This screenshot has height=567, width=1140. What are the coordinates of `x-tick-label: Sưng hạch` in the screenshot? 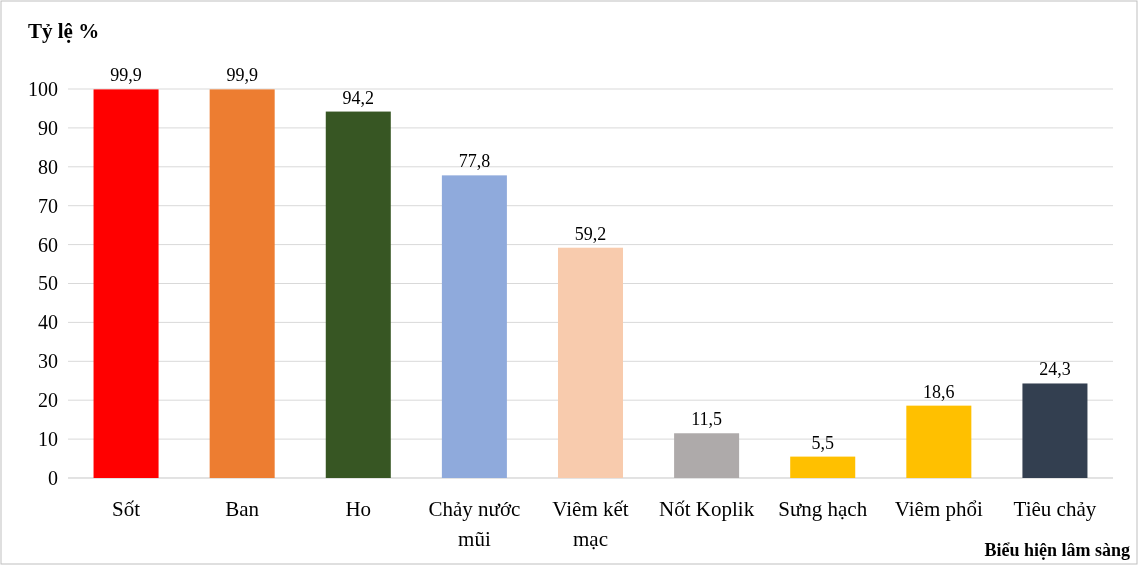 It's located at (823, 509).